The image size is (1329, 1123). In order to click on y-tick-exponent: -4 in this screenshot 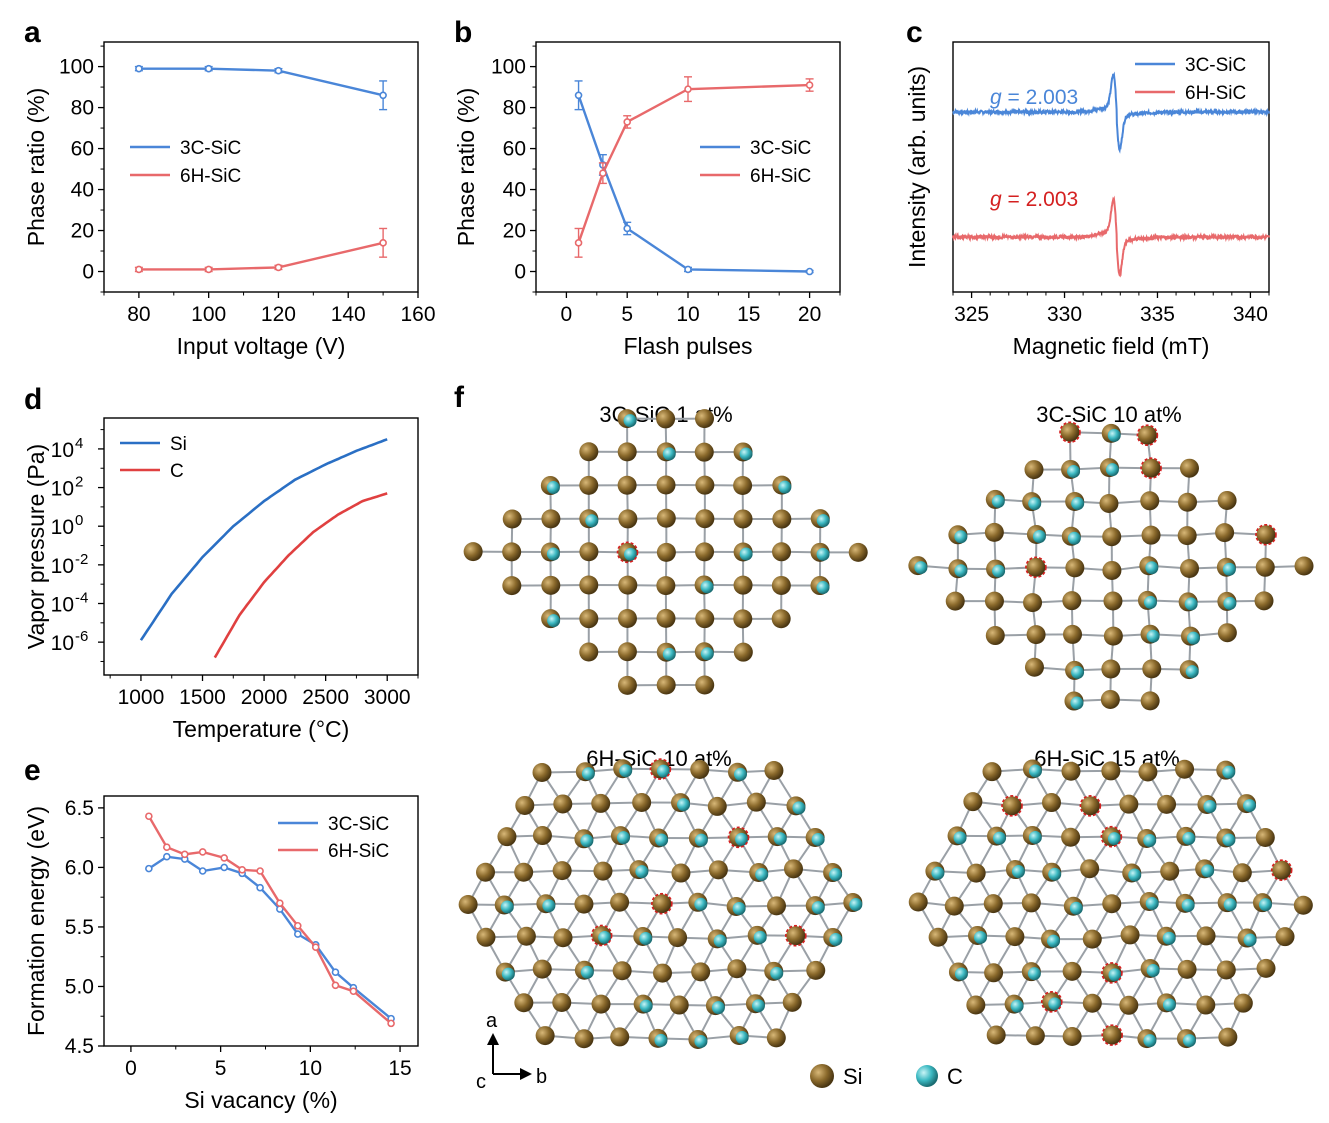, I will do `click(81, 598)`.